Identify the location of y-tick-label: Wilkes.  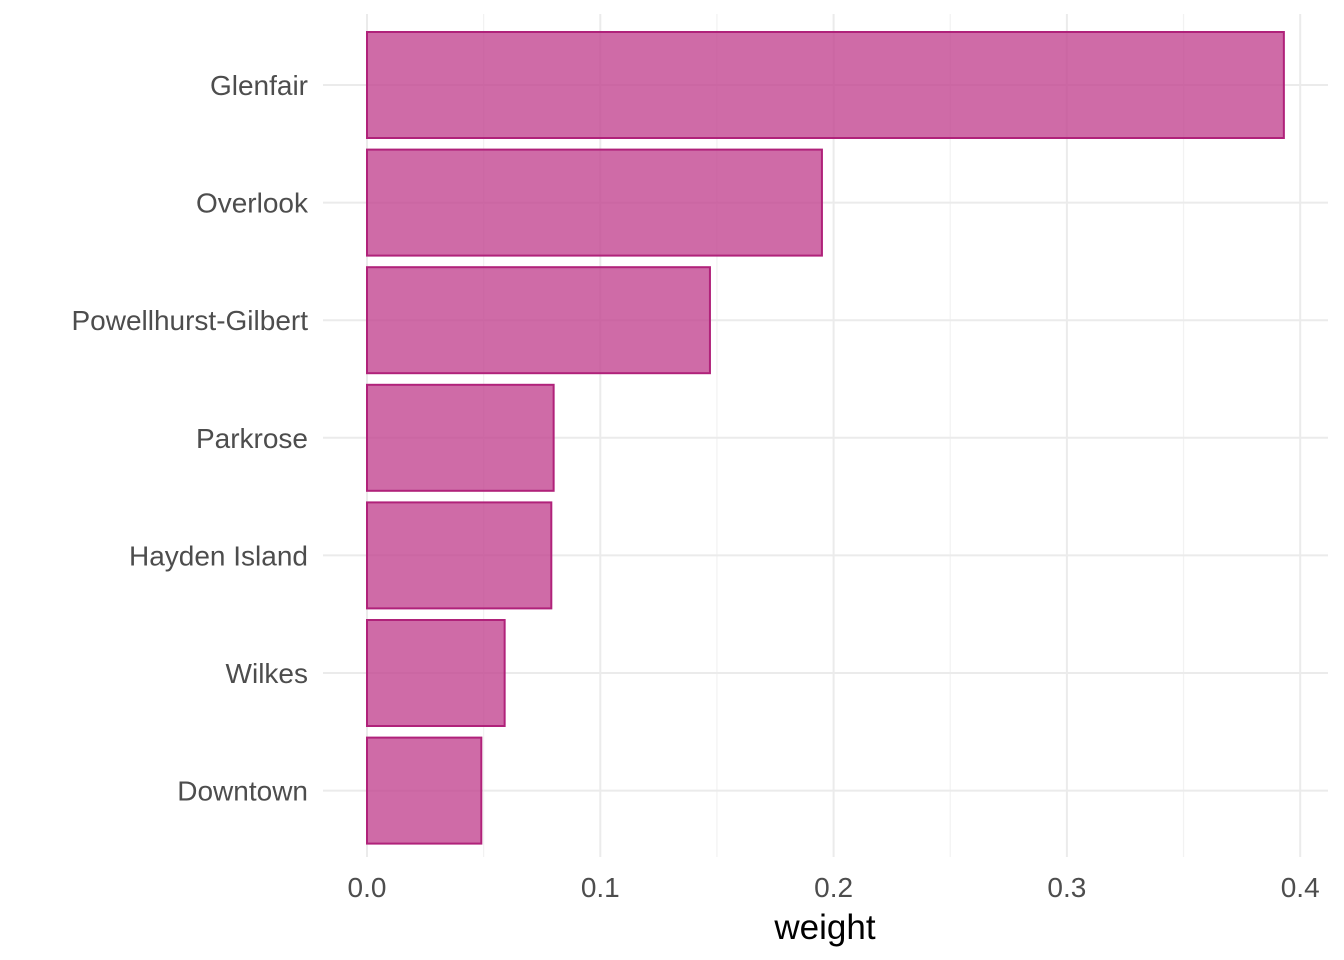
(267, 673).